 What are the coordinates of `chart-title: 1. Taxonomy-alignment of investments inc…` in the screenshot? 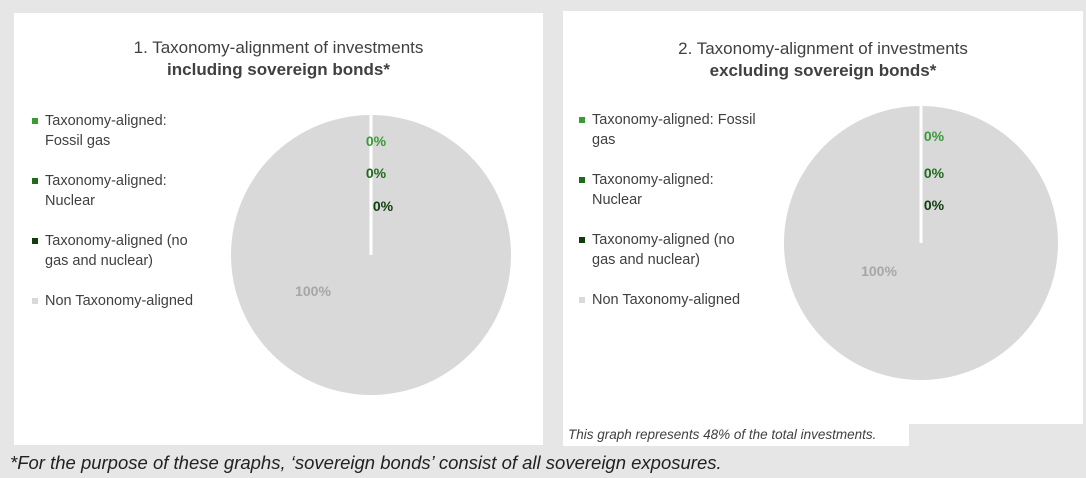 It's located at (278, 59).